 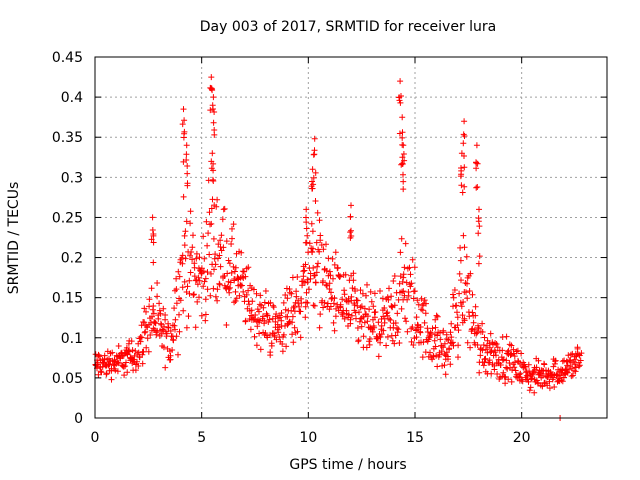 I want to click on x-tick-label: 5, so click(x=201, y=438).